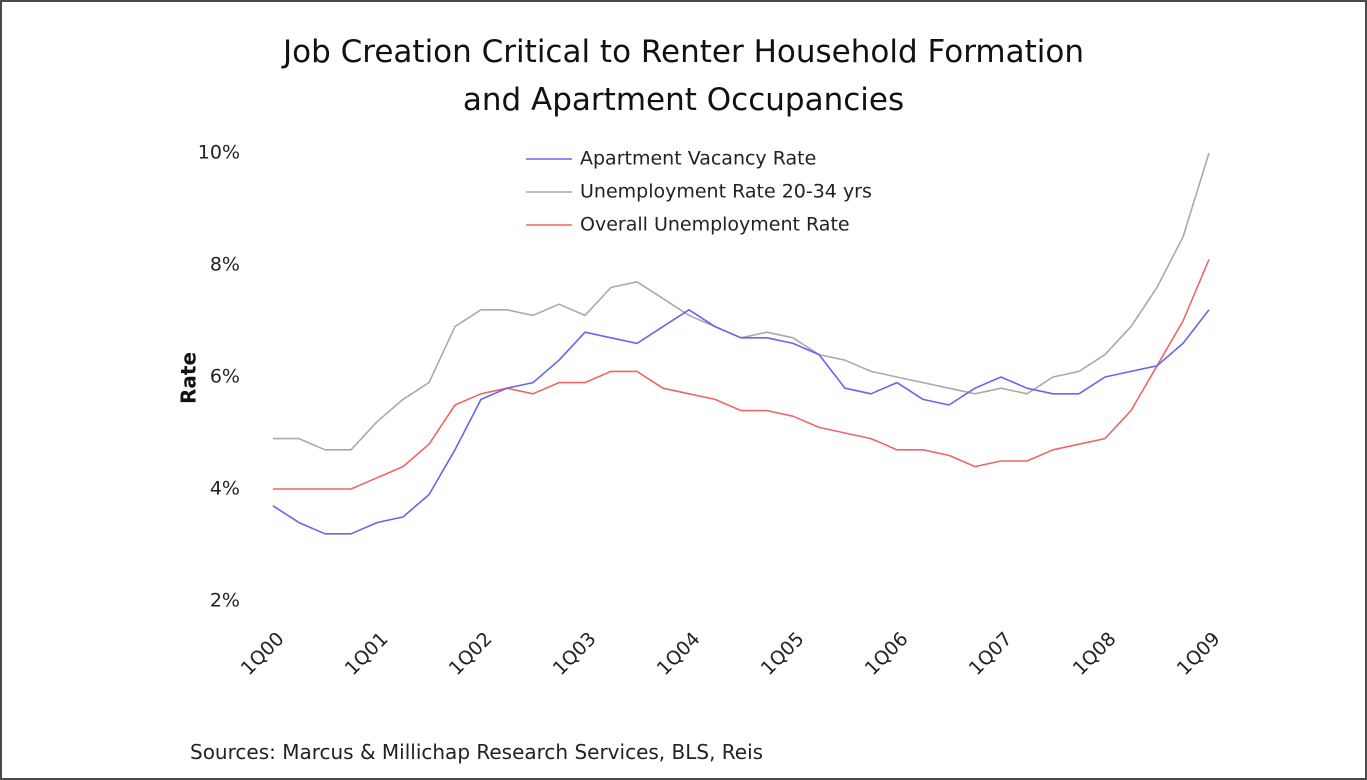  What do you see at coordinates (726, 192) in the screenshot?
I see `legend-label: Unemployment Rate 20-34 yrs` at bounding box center [726, 192].